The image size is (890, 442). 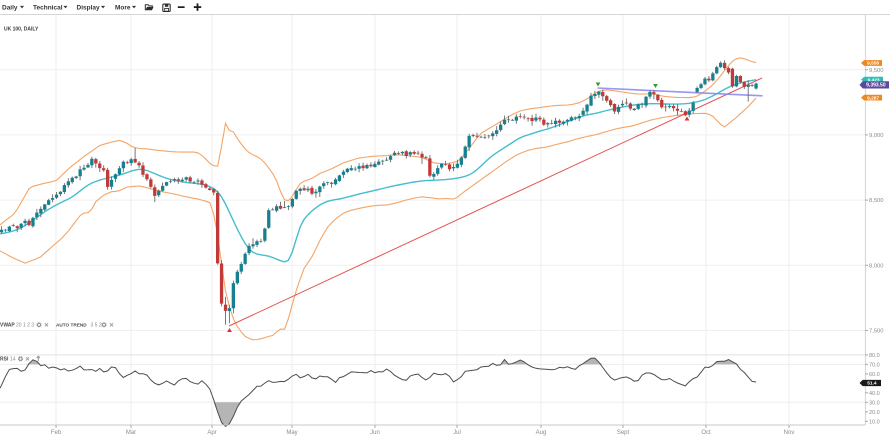 I want to click on svg-text: 30.0, so click(x=874, y=403).